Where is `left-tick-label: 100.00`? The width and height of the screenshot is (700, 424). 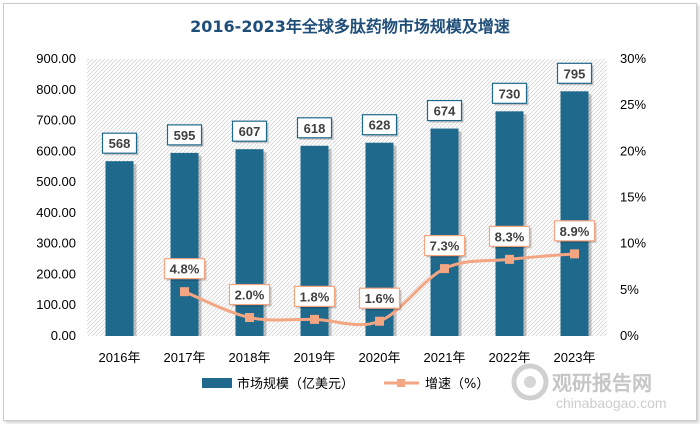 left-tick-label: 100.00 is located at coordinates (56, 304).